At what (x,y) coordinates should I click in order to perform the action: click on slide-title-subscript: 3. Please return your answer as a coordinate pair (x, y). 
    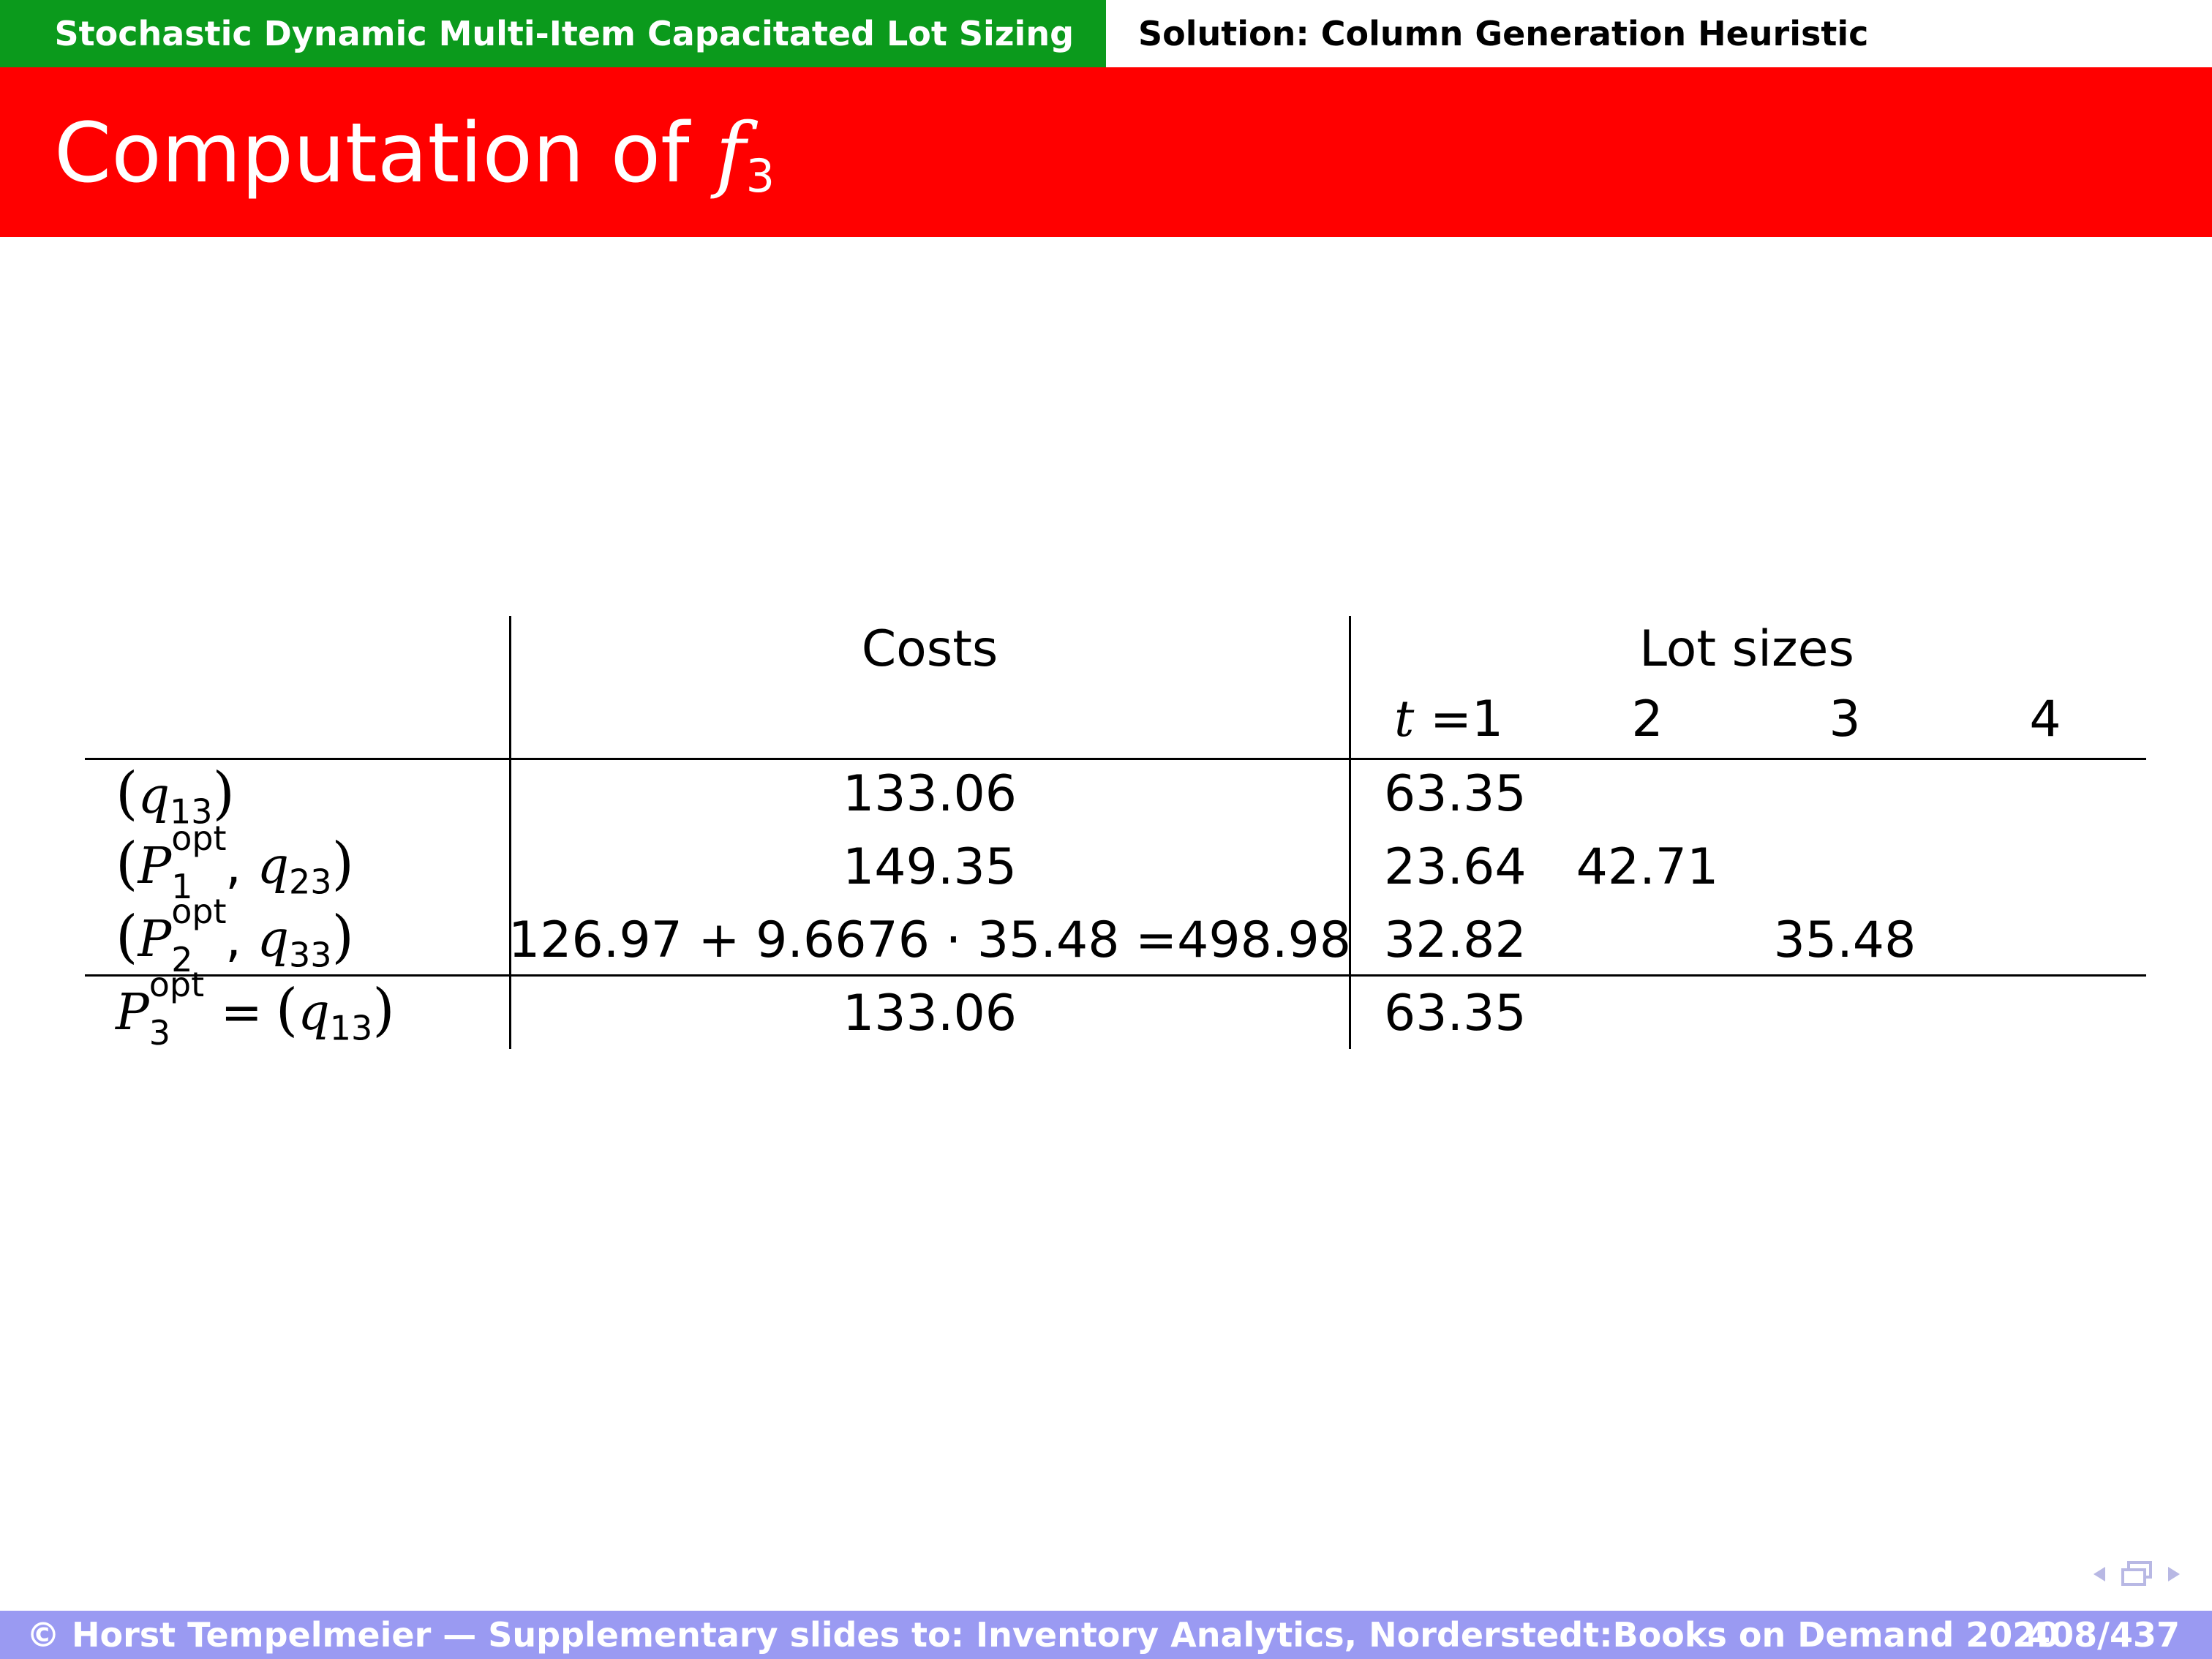
    Looking at the image, I should click on (760, 176).